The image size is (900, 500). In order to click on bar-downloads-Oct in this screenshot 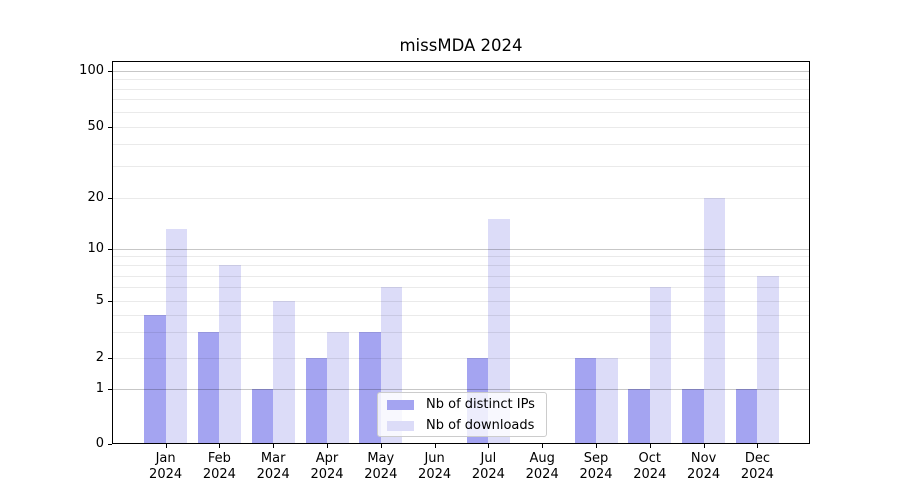, I will do `click(660, 365)`.